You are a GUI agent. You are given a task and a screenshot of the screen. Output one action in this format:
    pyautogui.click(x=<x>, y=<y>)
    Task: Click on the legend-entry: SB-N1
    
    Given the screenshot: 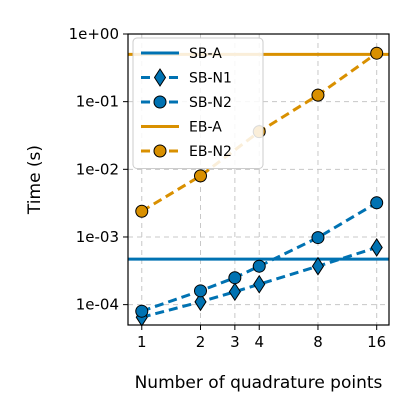 What is the action you would take?
    pyautogui.click(x=186, y=77)
    